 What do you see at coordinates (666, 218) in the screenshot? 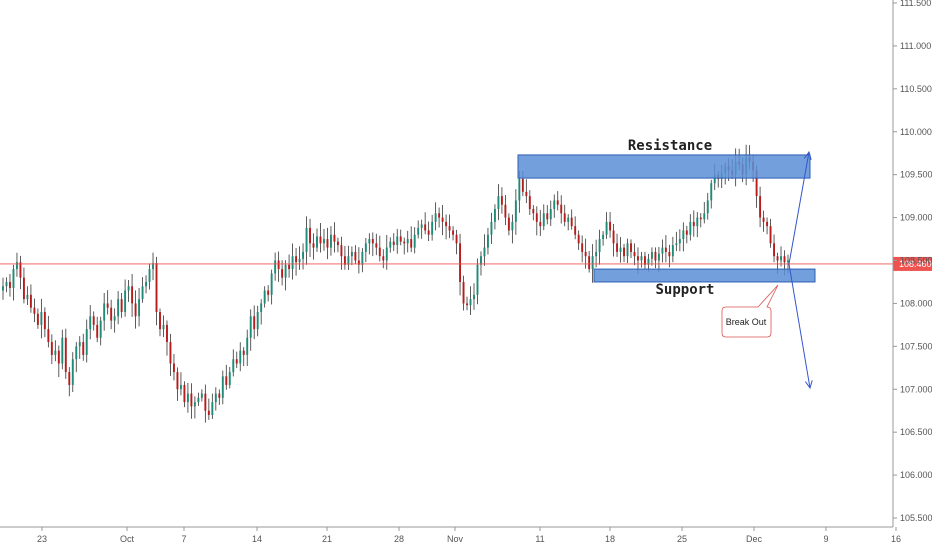
I see `zones` at bounding box center [666, 218].